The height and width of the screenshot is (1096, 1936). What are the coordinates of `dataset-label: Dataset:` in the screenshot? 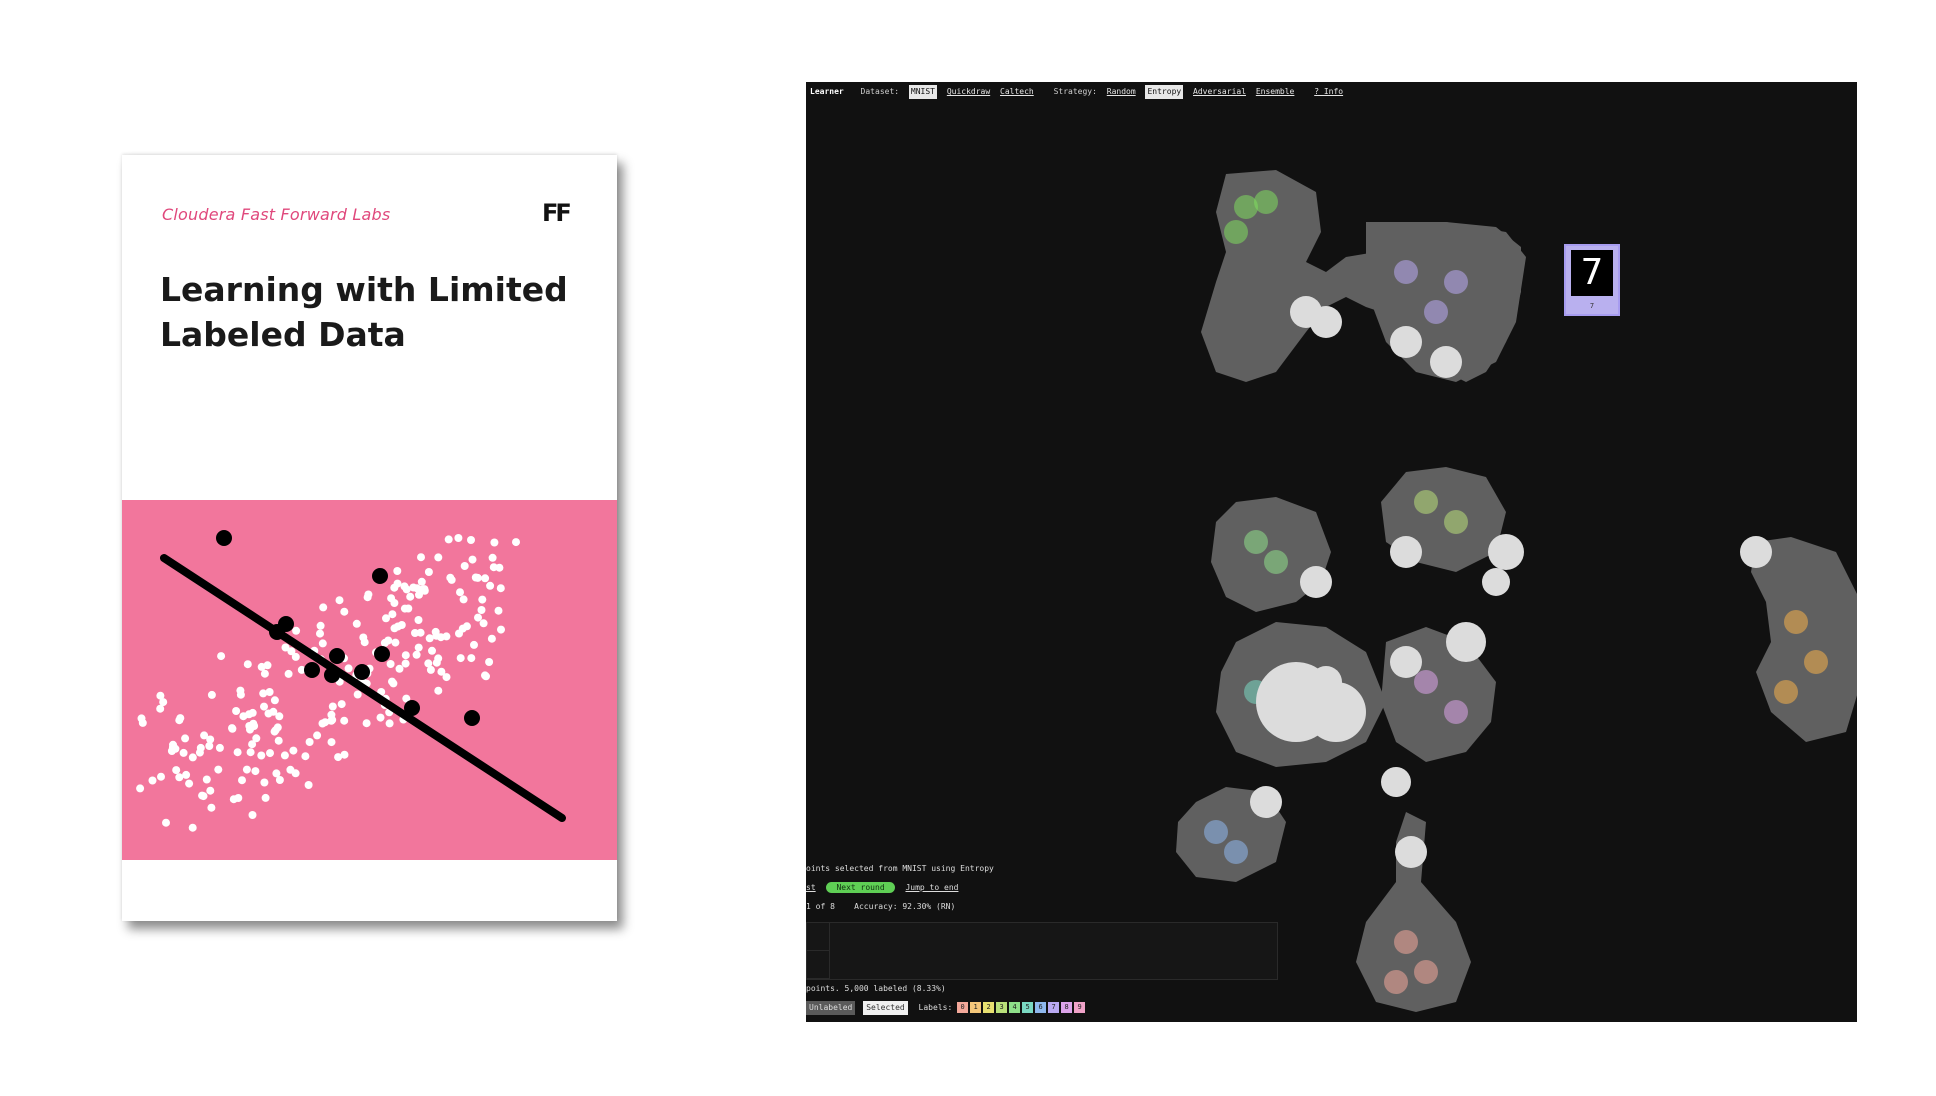 It's located at (880, 91).